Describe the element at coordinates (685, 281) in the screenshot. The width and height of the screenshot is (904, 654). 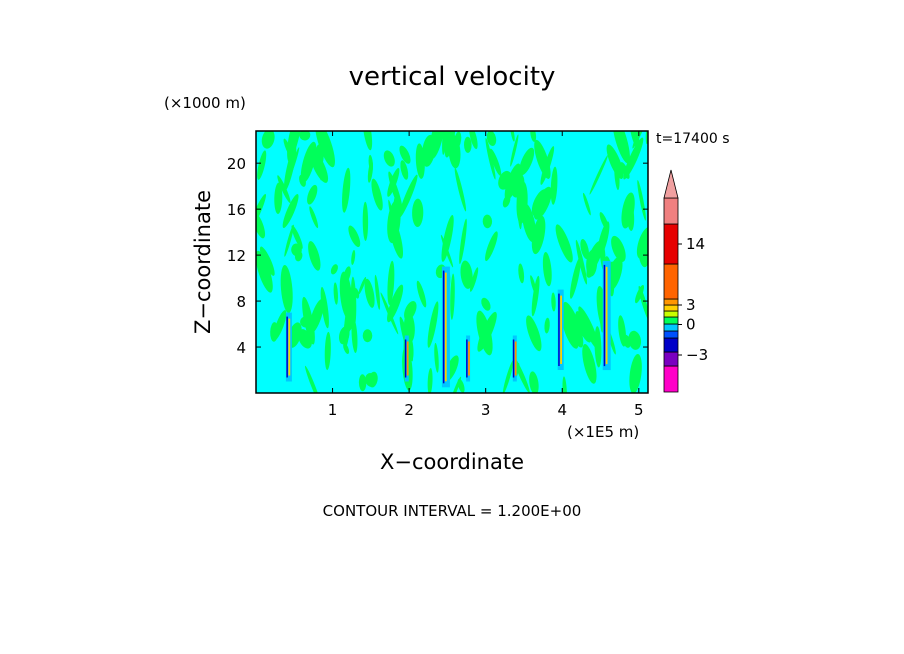
I see `colorbar: −3 0 3 14` at that location.